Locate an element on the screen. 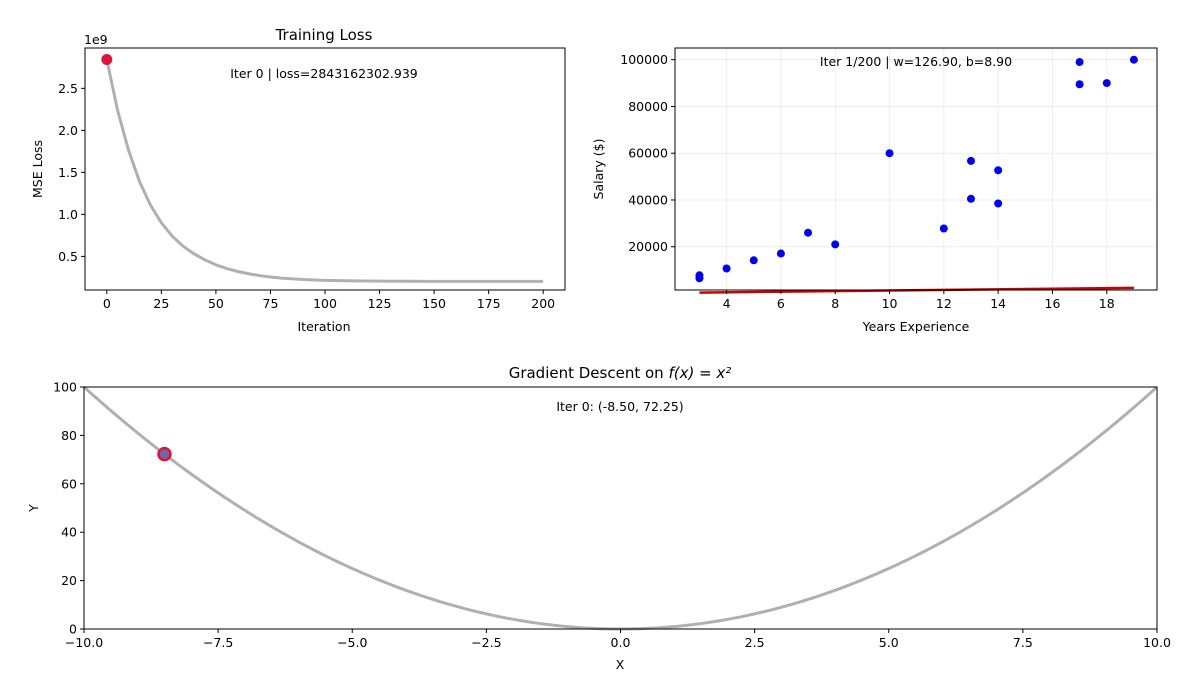 Image resolution: width=1200 pixels, height=700 pixels. parabola-ylabel: Y is located at coordinates (33, 508).